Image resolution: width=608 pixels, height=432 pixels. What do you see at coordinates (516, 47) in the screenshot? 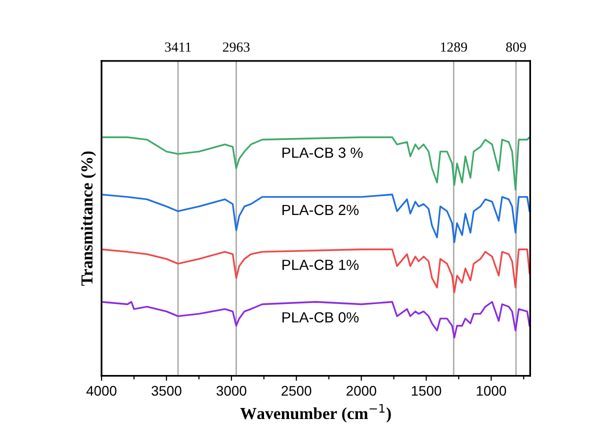
I see `ref-line-label: 809` at bounding box center [516, 47].